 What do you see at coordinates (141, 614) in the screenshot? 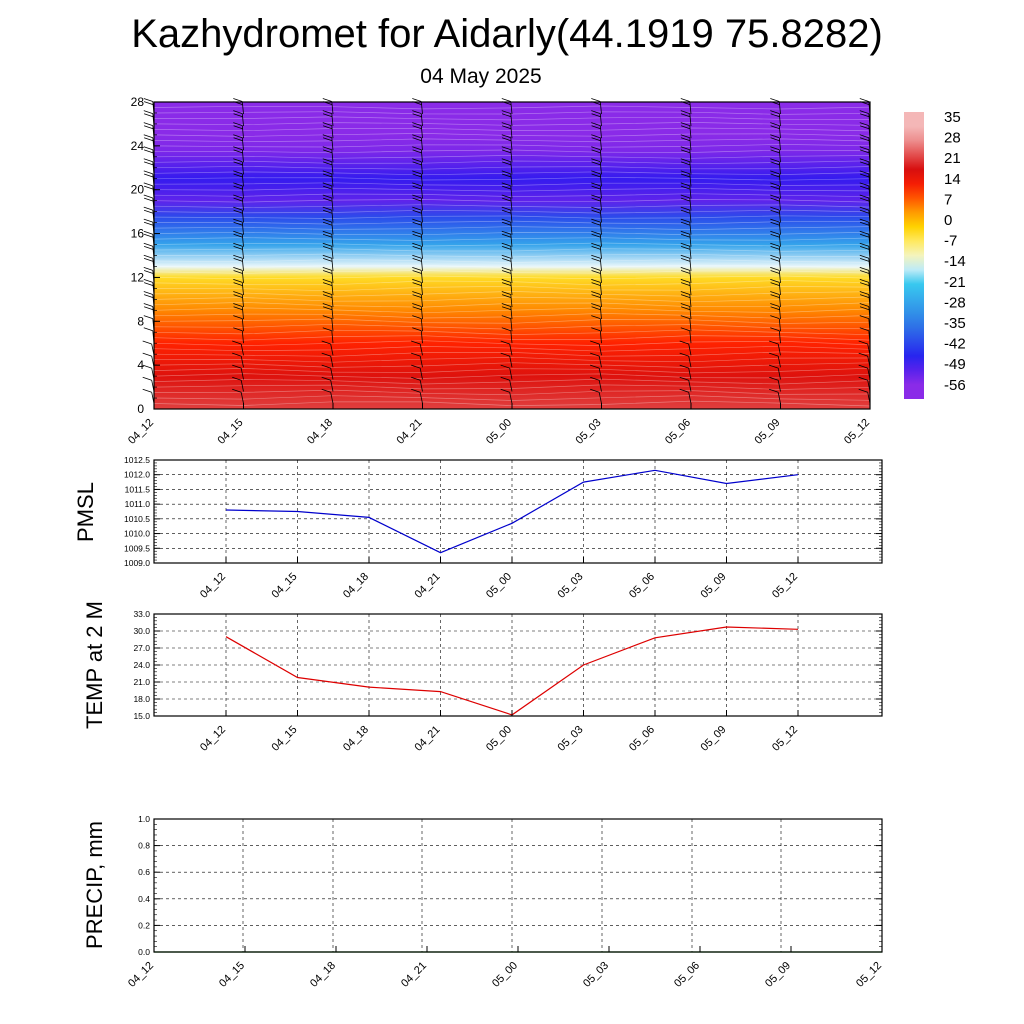
I see `y-tick-label: 33.0` at bounding box center [141, 614].